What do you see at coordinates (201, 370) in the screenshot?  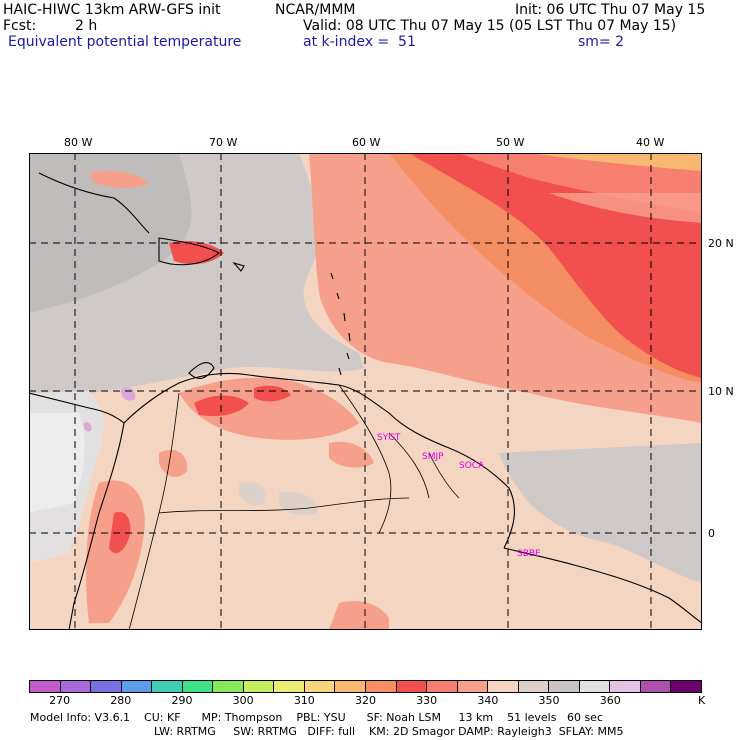 I see `maracaibo` at bounding box center [201, 370].